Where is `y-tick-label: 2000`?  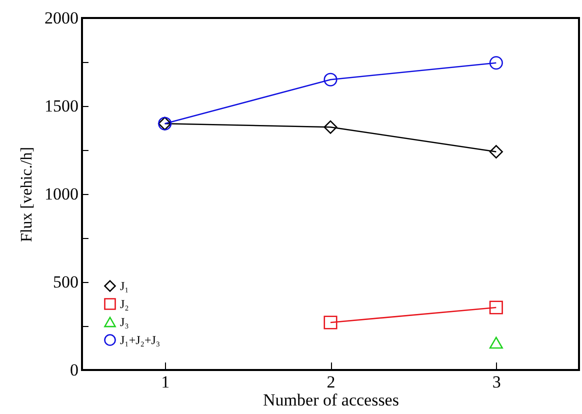
y-tick-label: 2000 is located at coordinates (61, 18).